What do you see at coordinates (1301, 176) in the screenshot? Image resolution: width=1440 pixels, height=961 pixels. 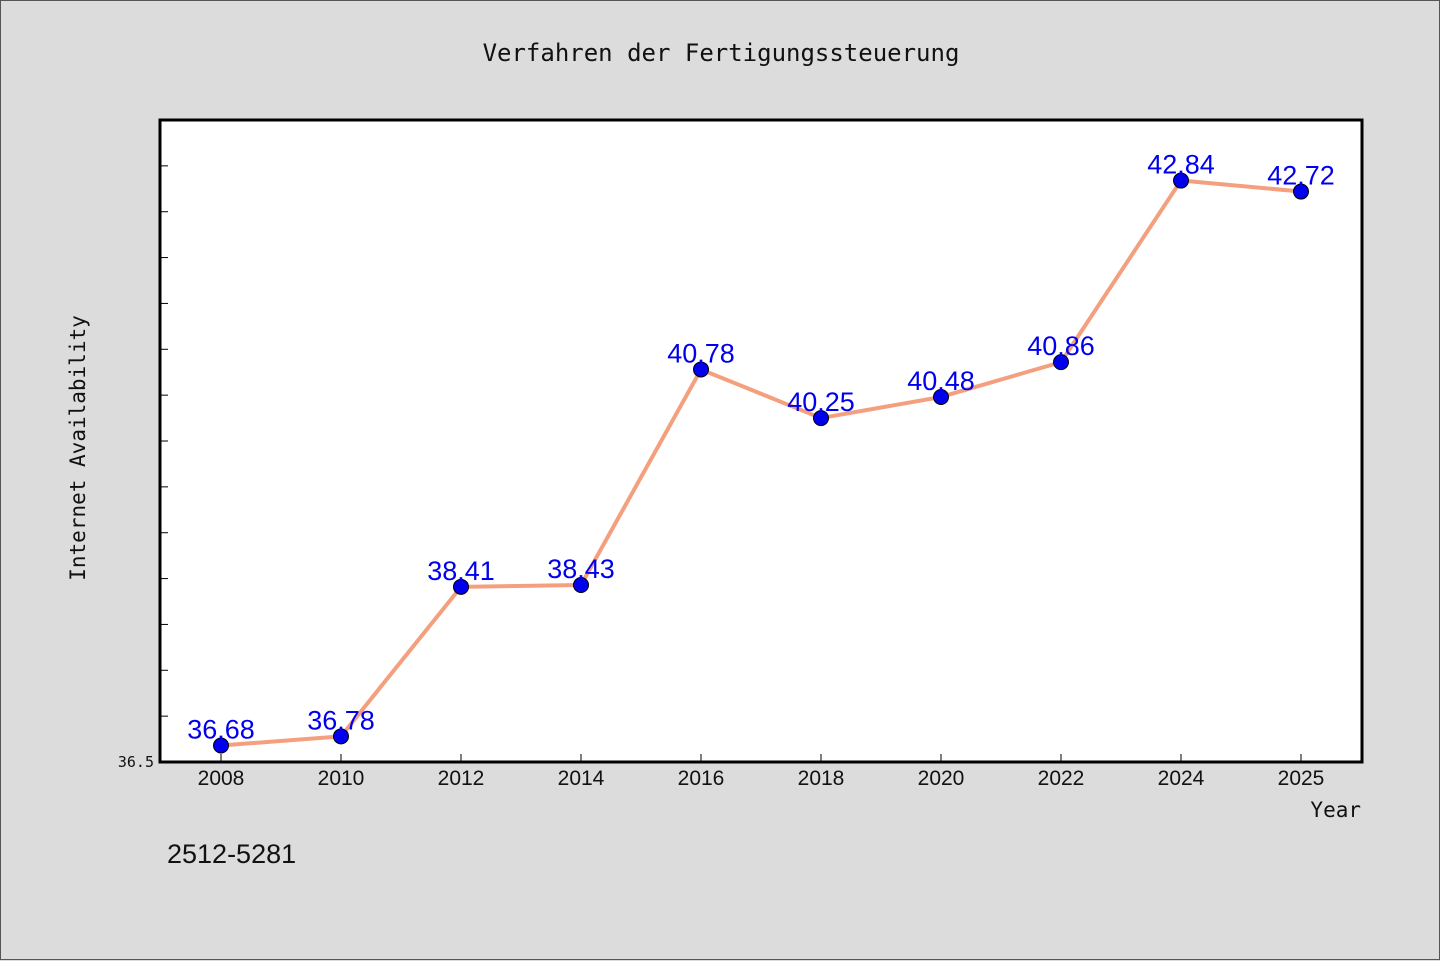 I see `data-label: 42.72` at bounding box center [1301, 176].